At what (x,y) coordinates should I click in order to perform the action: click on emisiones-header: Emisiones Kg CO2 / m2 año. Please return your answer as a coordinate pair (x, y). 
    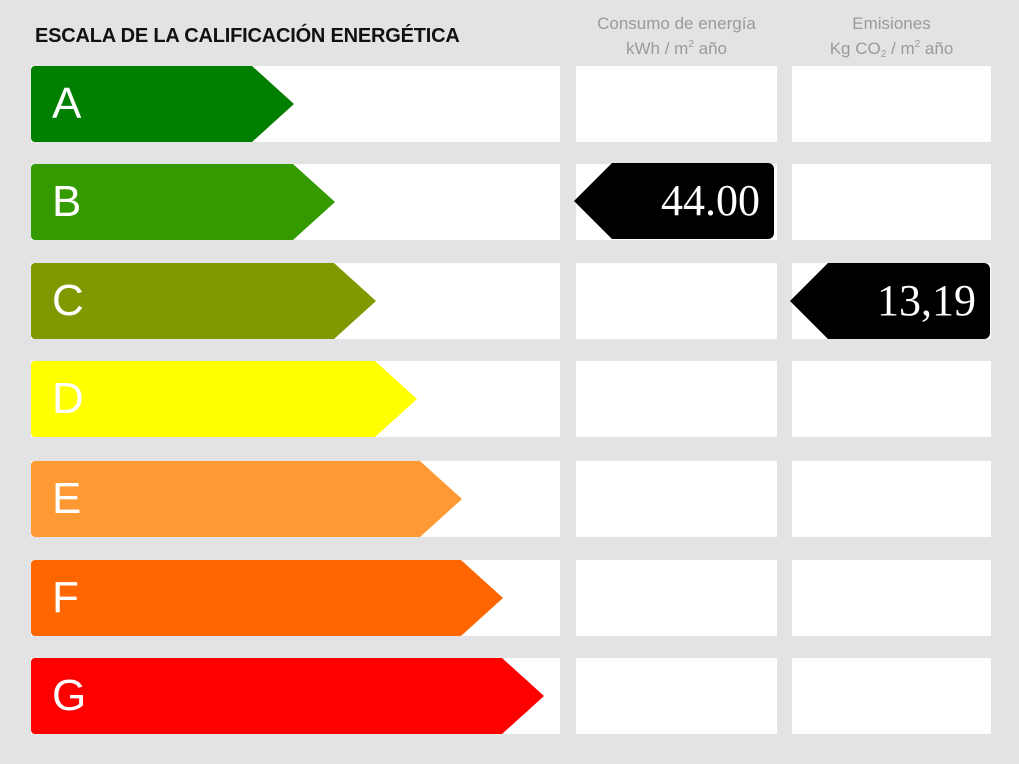
    Looking at the image, I should click on (891, 36).